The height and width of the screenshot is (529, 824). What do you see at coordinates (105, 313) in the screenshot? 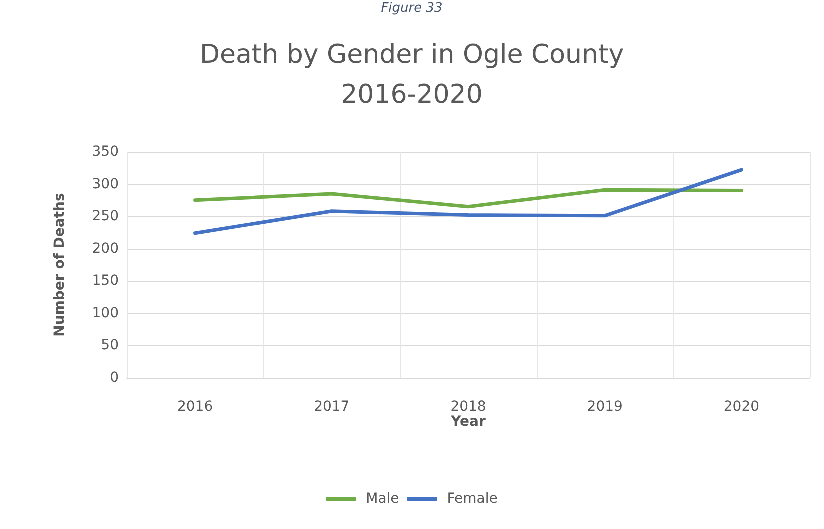
I see `y-tick-label: 100` at bounding box center [105, 313].